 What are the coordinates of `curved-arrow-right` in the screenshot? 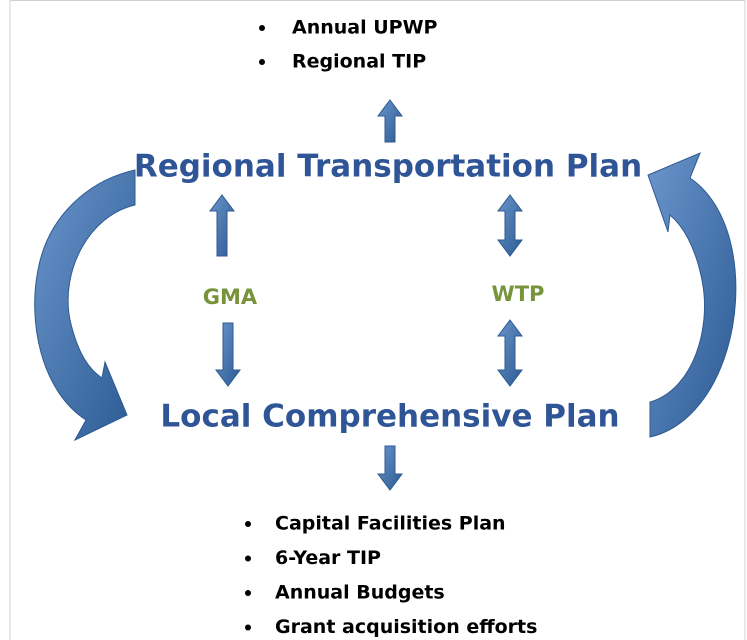 It's located at (692, 295).